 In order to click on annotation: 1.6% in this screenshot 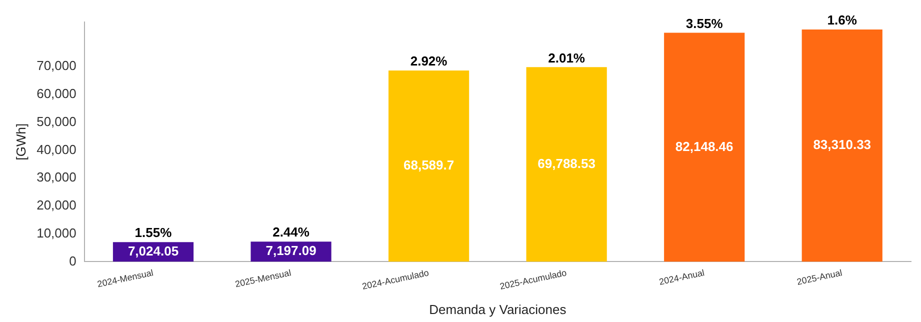, I will do `click(842, 20)`.